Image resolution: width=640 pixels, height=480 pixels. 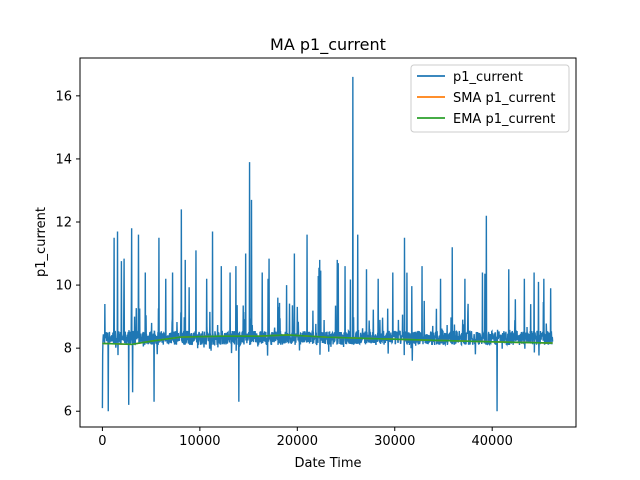 What do you see at coordinates (327, 463) in the screenshot?
I see `x-axis-label: Date Time` at bounding box center [327, 463].